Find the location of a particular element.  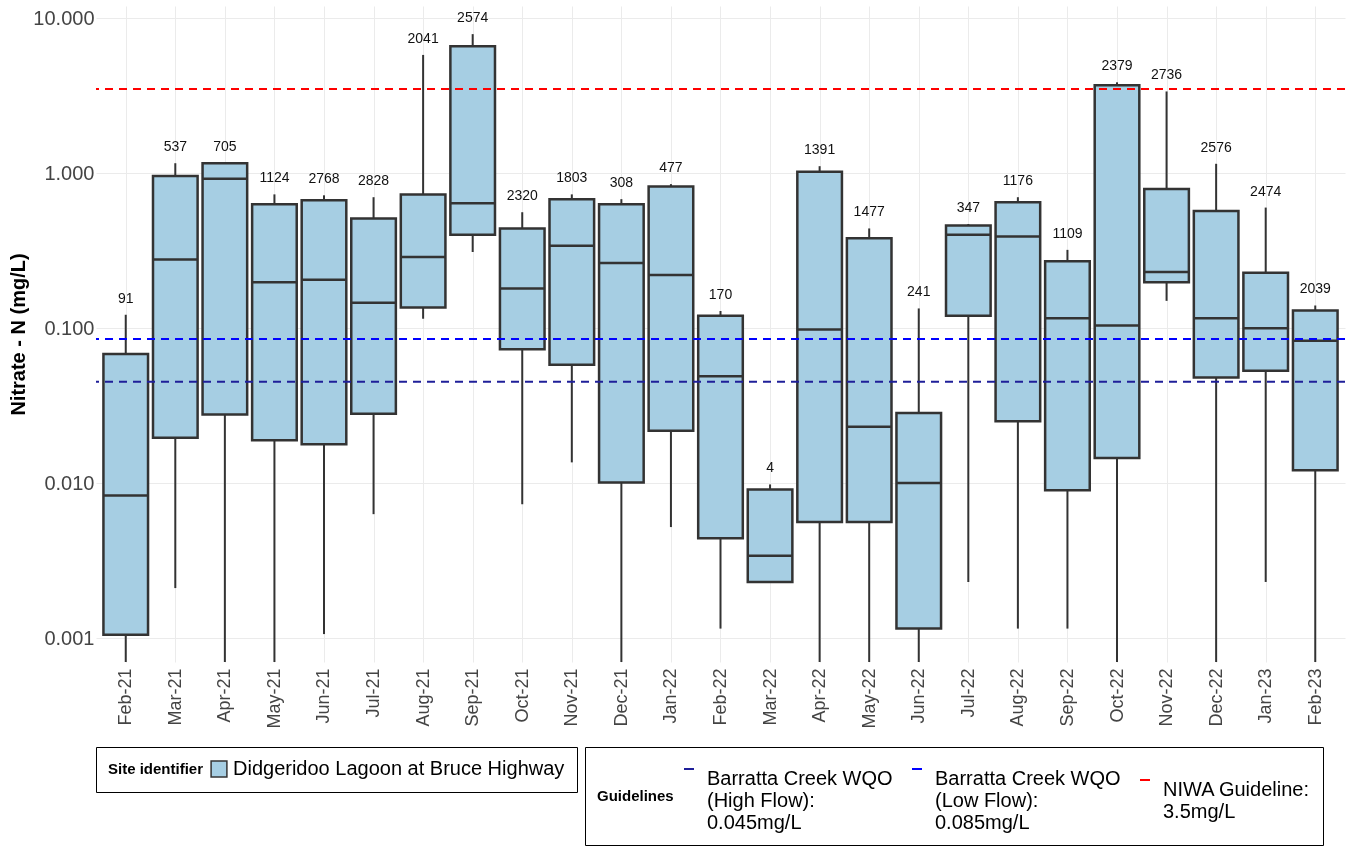

x-tick-label: Oct-21 is located at coordinates (521, 695).